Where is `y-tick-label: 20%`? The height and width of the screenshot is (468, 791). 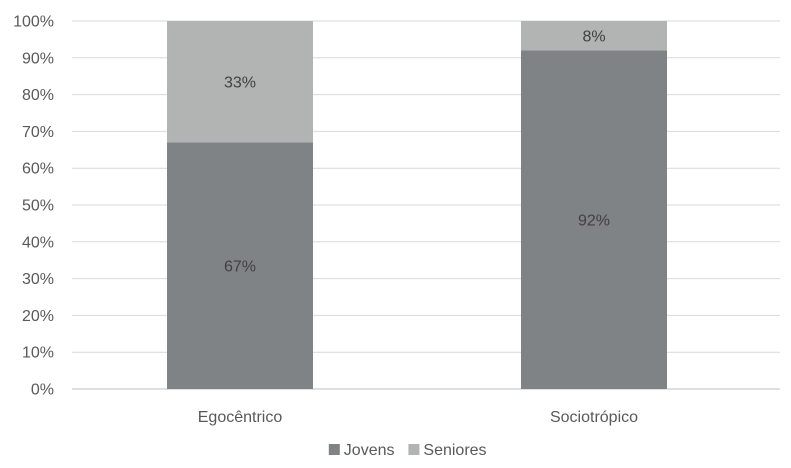 y-tick-label: 20% is located at coordinates (38, 316).